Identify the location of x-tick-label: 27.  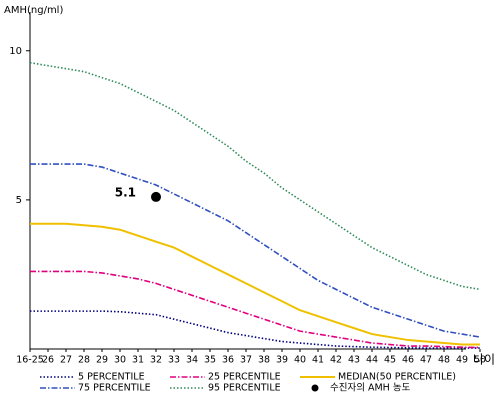
(66, 360).